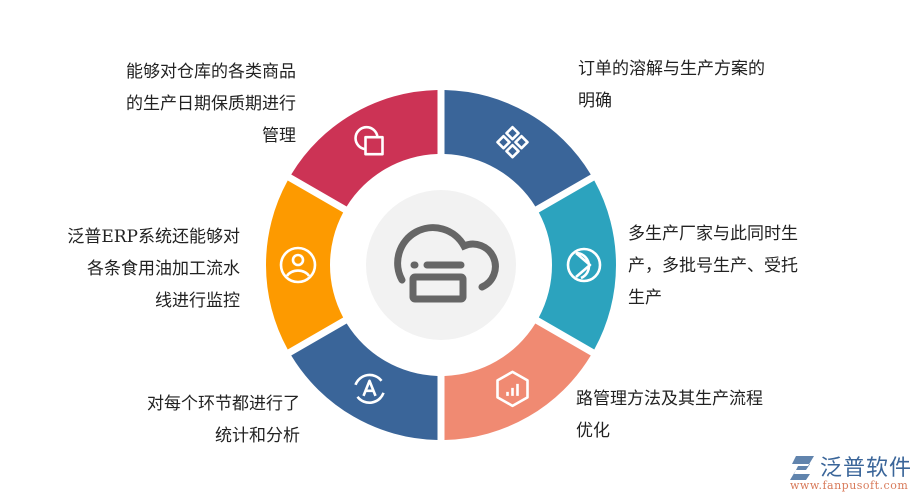  I want to click on pie-play-icon, so click(584, 265).